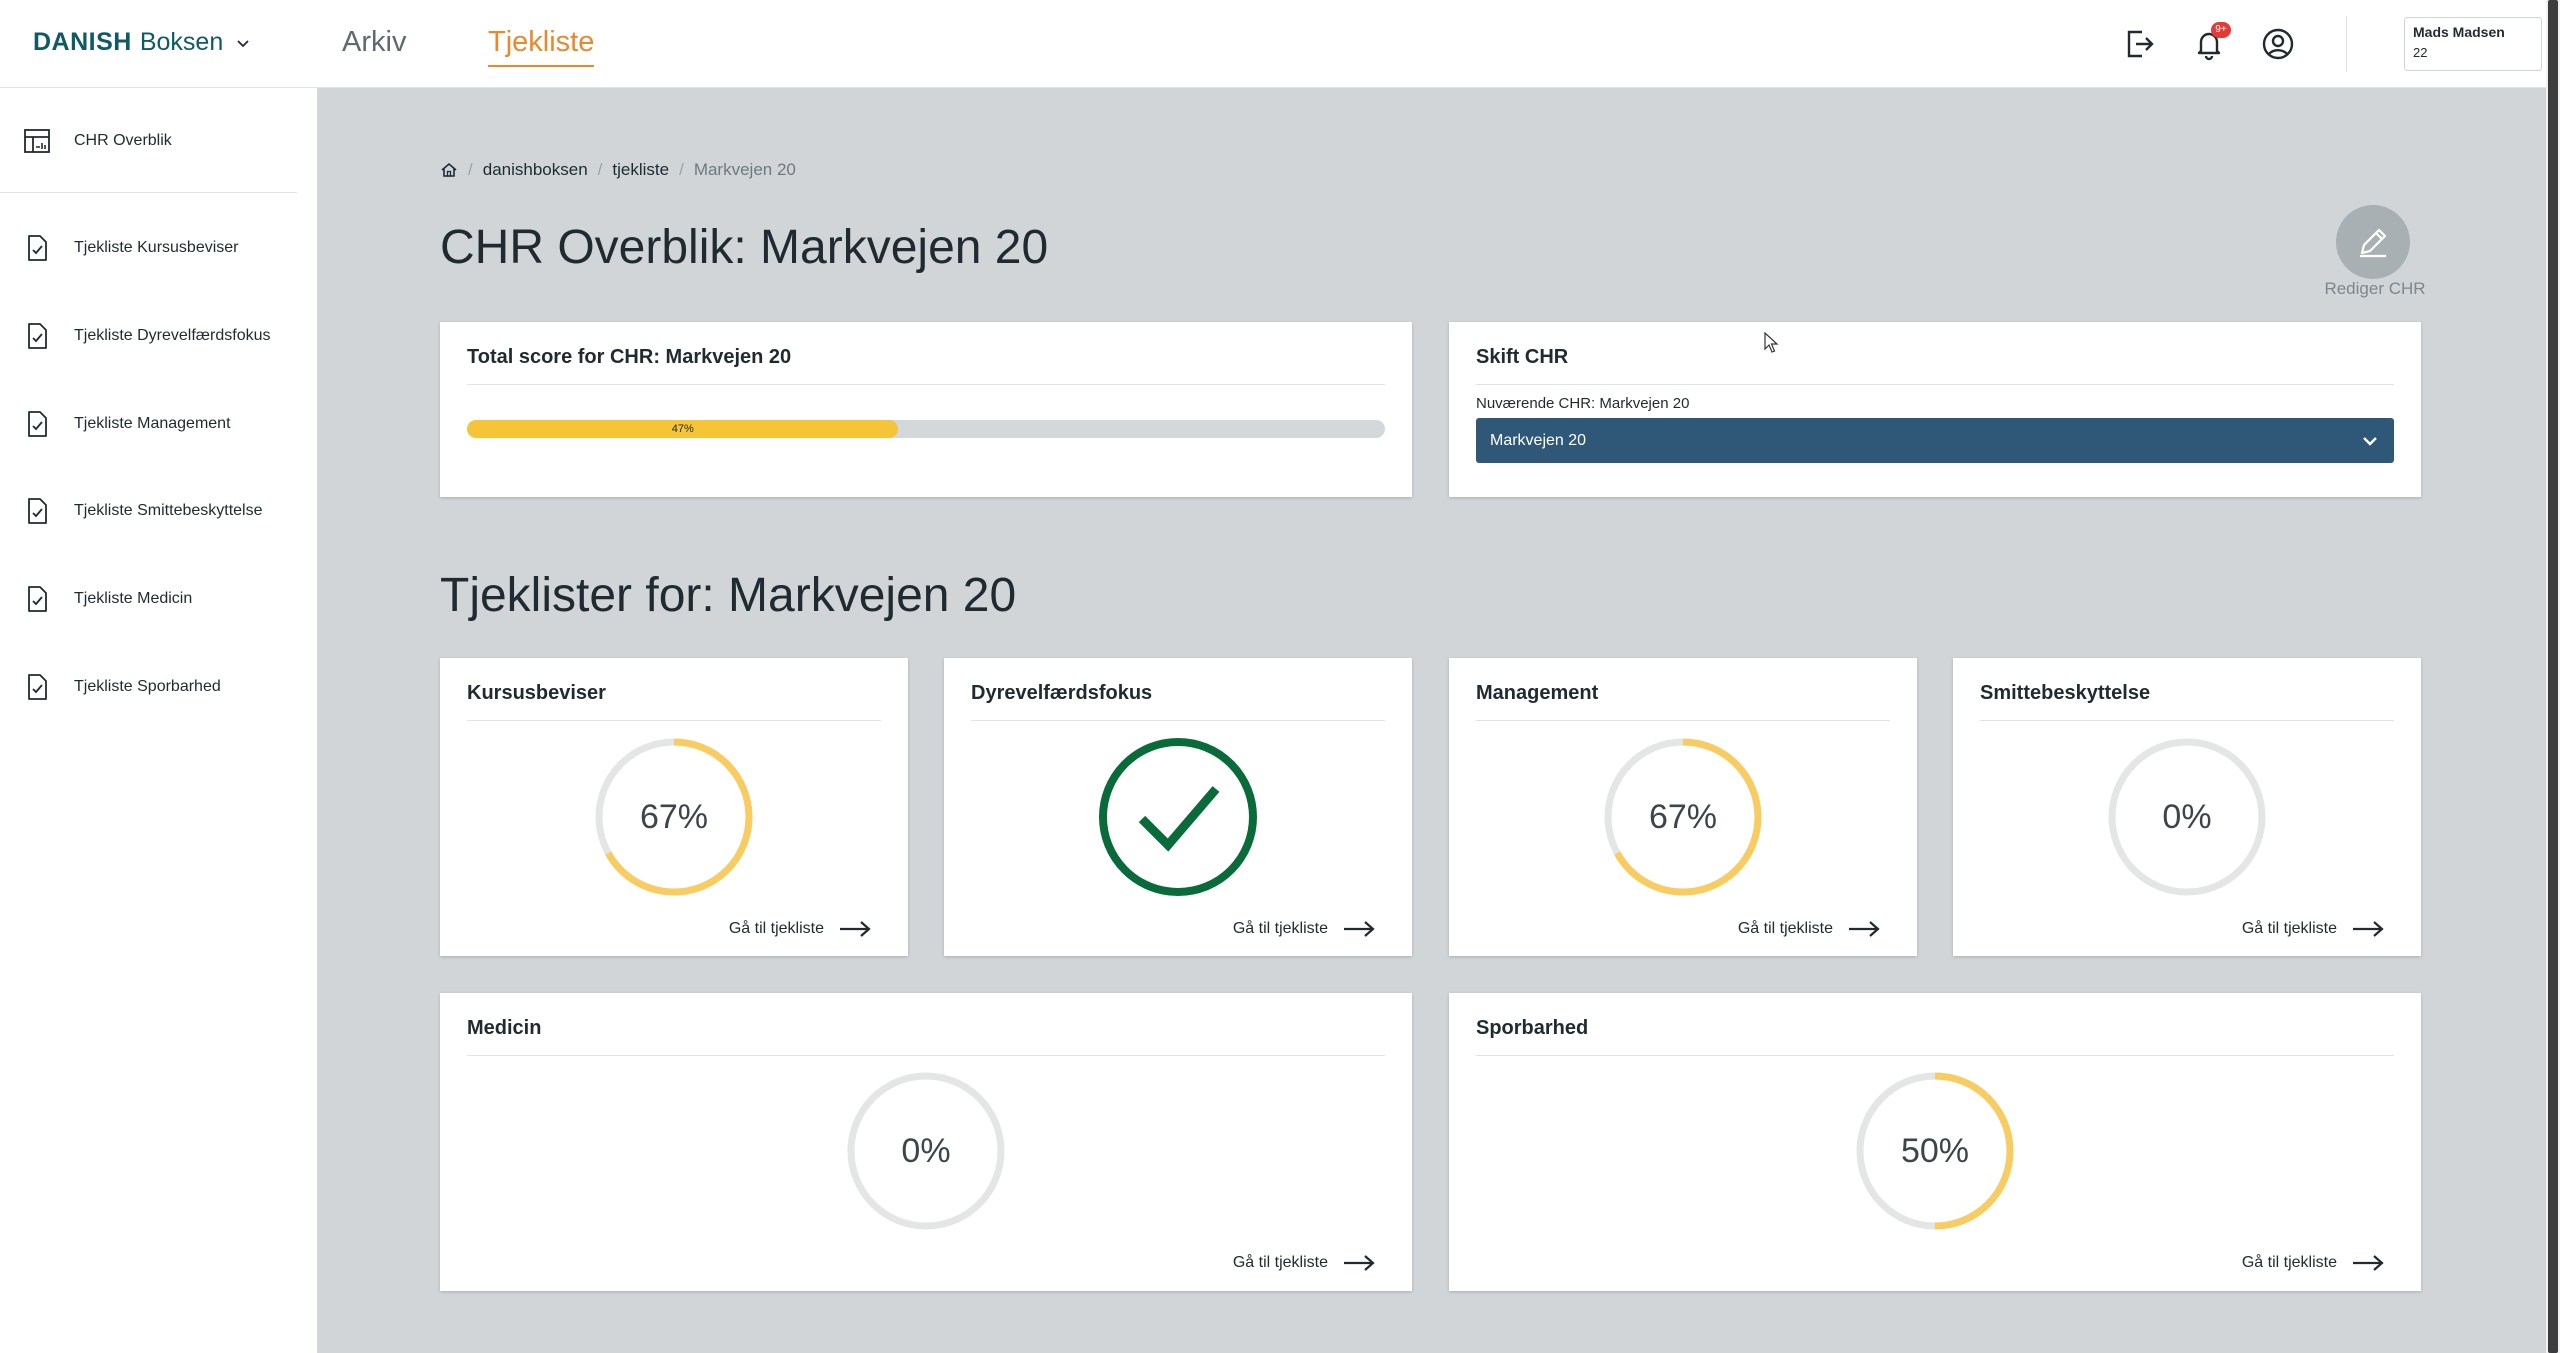  Describe the element at coordinates (2420, 52) in the screenshot. I see `user-sub: 22` at that location.